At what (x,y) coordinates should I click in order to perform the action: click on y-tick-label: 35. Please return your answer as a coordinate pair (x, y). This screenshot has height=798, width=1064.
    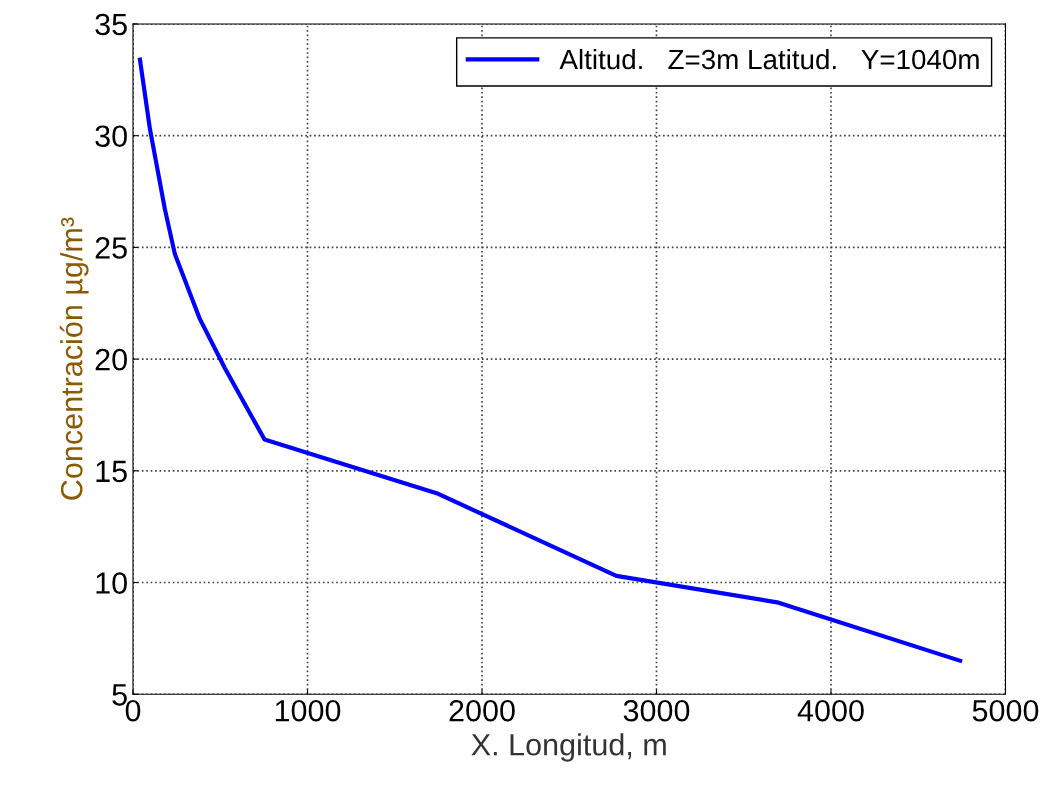
    Looking at the image, I should click on (111, 24).